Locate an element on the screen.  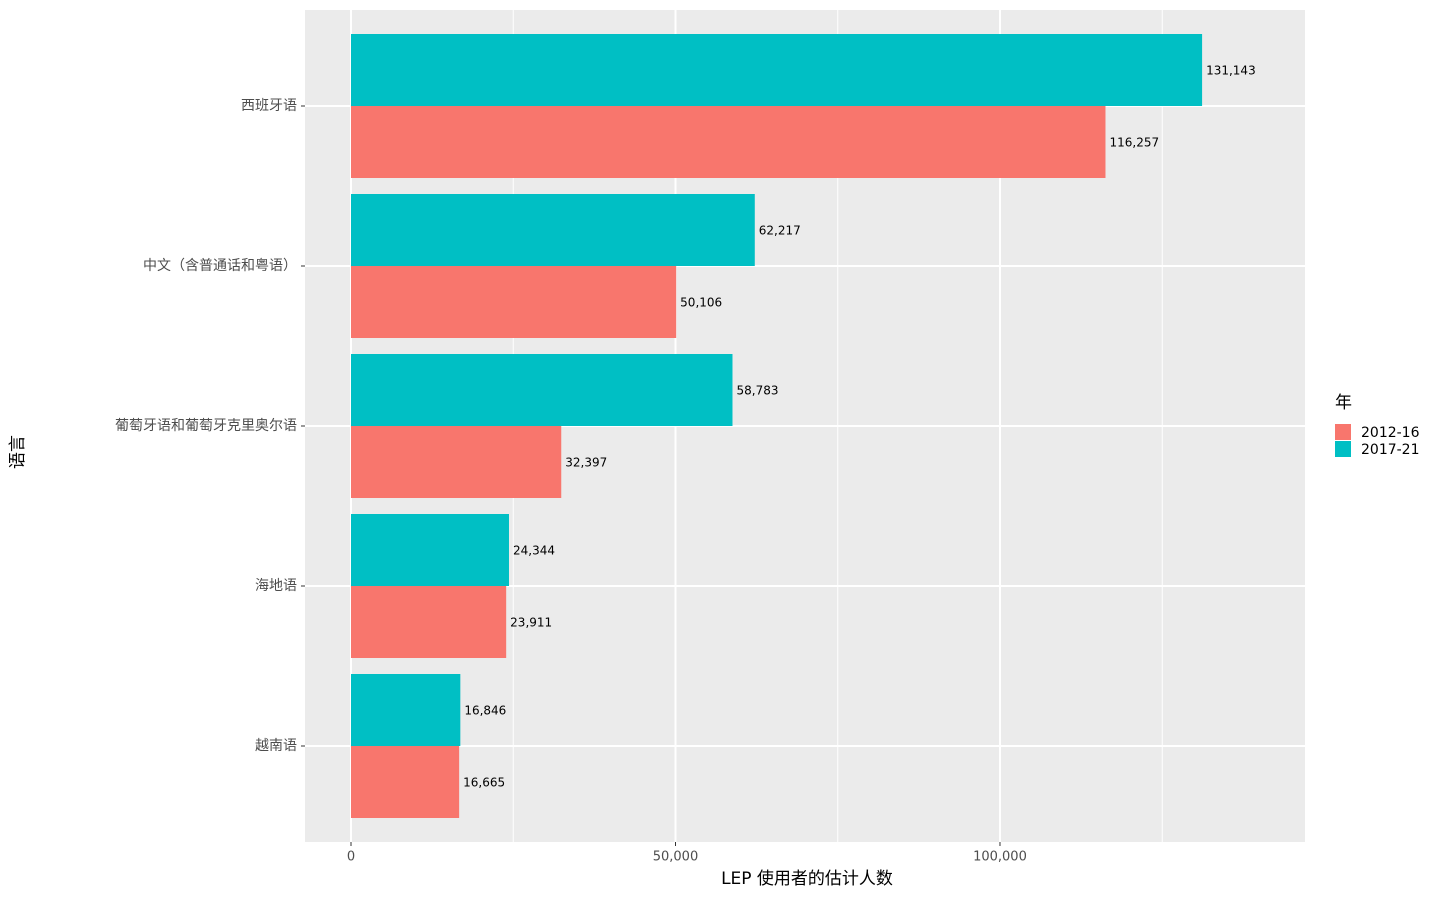
data-label: 62,217 is located at coordinates (780, 231).